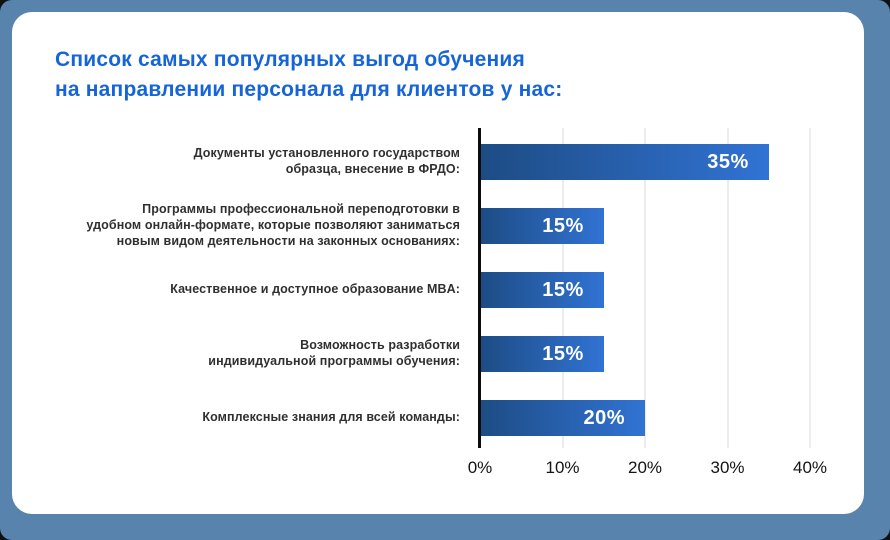 The image size is (890, 540). What do you see at coordinates (810, 467) in the screenshot?
I see `x-tick-label: 40%` at bounding box center [810, 467].